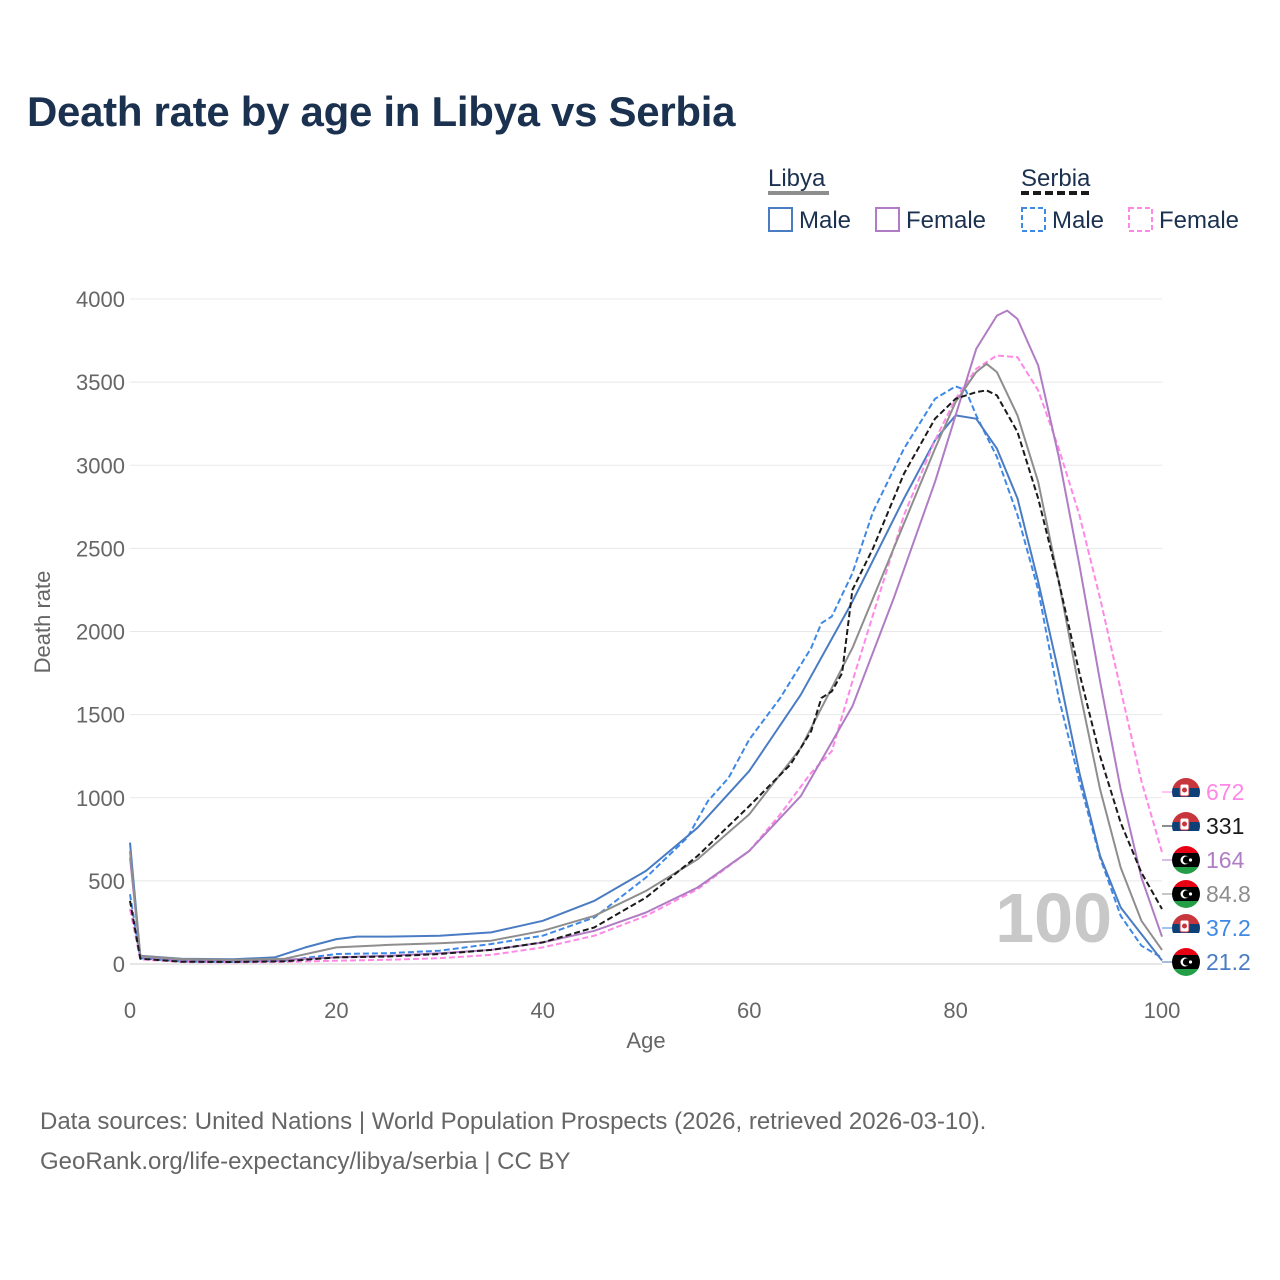  I want to click on x-tick-label: 20, so click(336, 1010).